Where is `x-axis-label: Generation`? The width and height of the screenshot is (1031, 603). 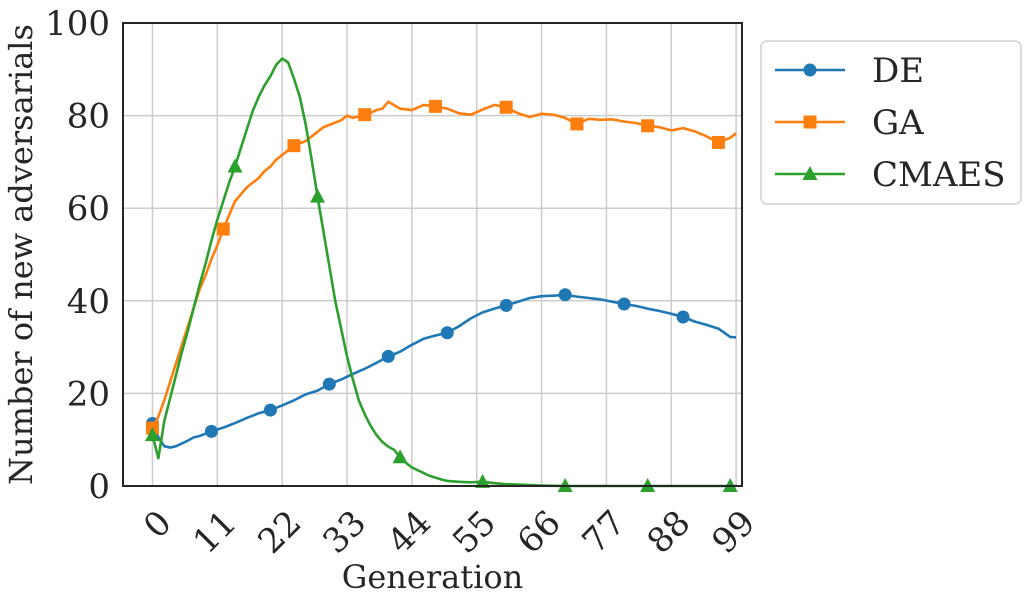
x-axis-label: Generation is located at coordinates (432, 577).